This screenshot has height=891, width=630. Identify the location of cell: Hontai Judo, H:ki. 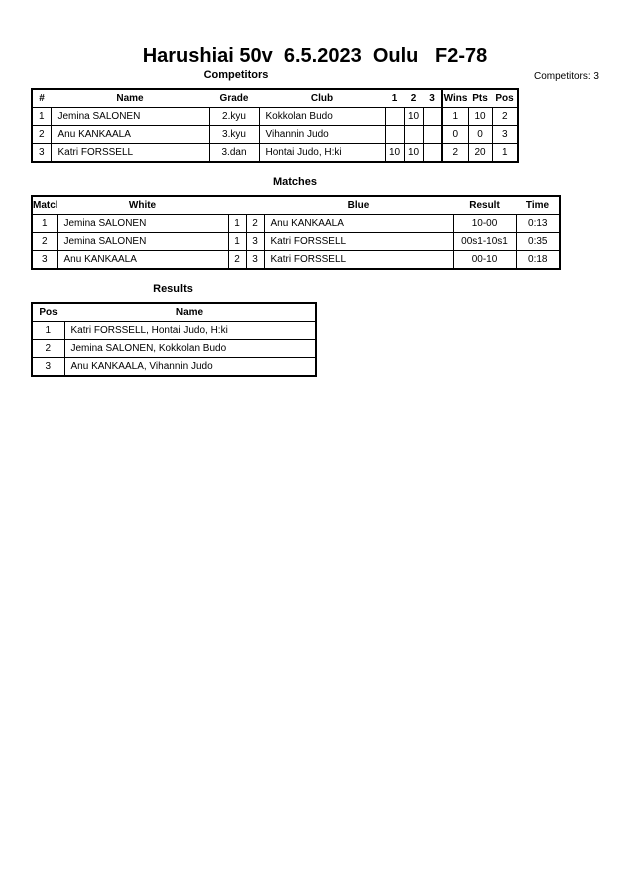
(322, 153).